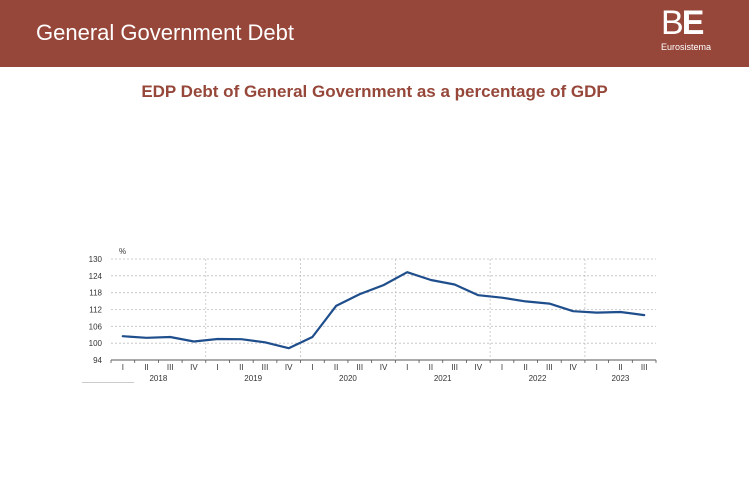  Describe the element at coordinates (383, 310) in the screenshot. I see `debt-series-line` at that location.